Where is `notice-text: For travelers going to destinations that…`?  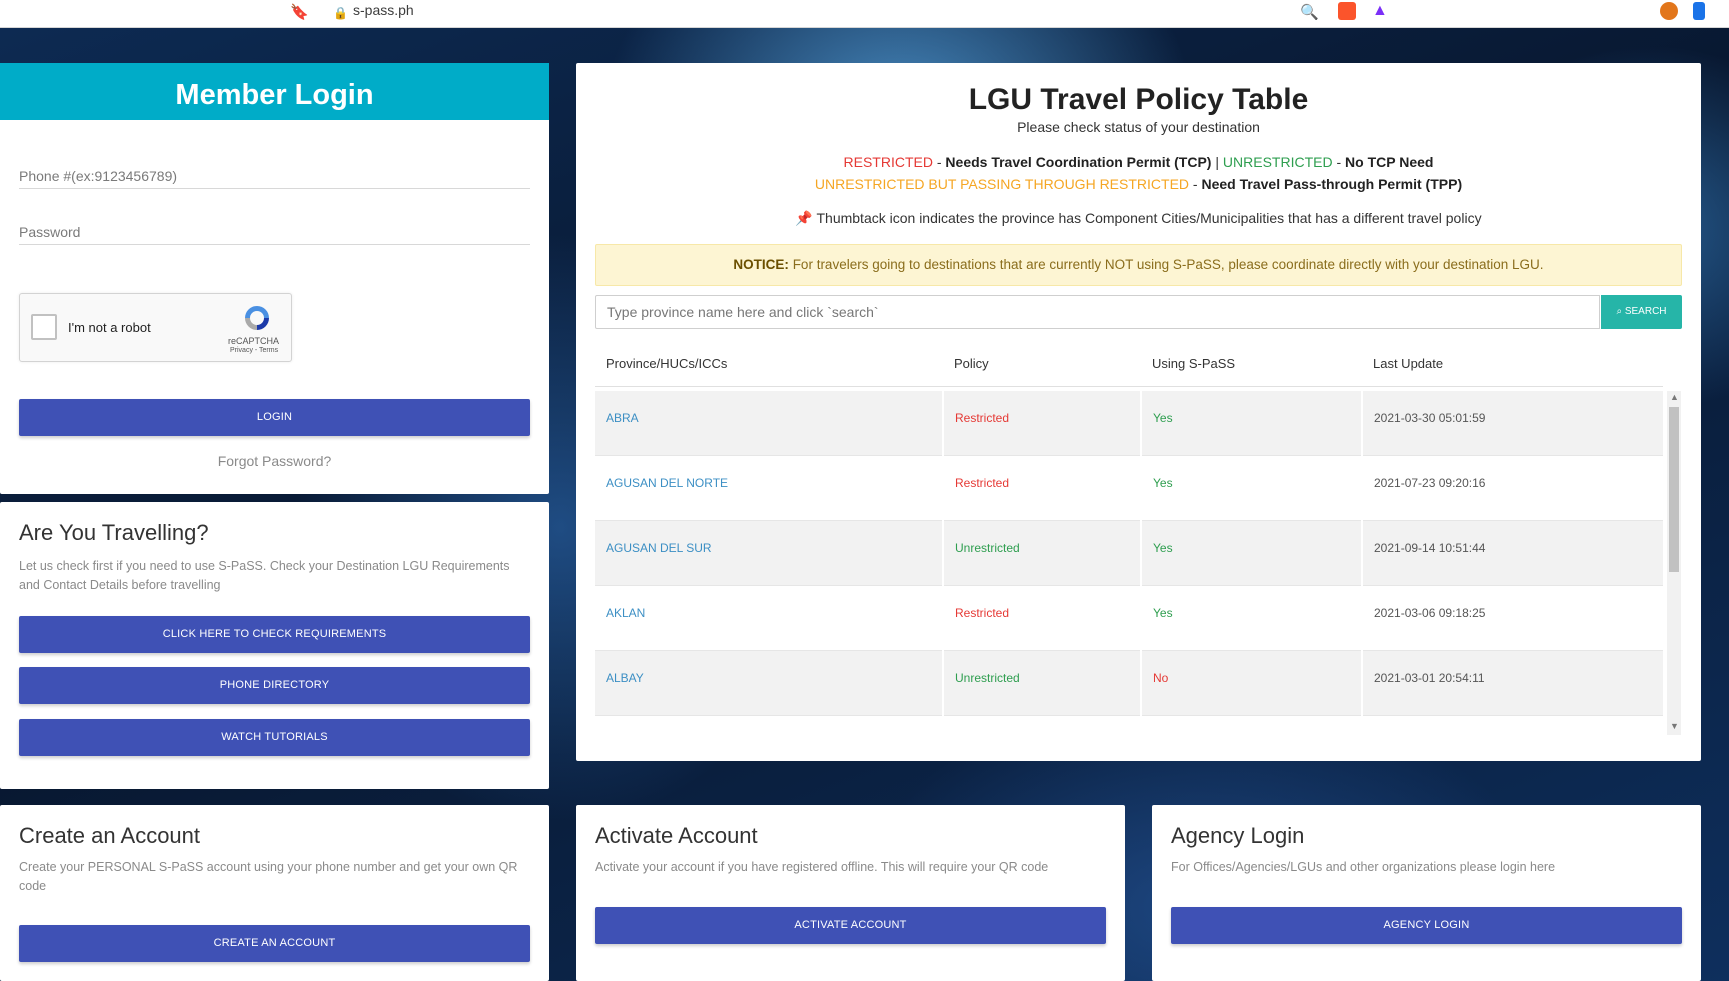 notice-text: For travelers going to destinations that… is located at coordinates (1168, 264).